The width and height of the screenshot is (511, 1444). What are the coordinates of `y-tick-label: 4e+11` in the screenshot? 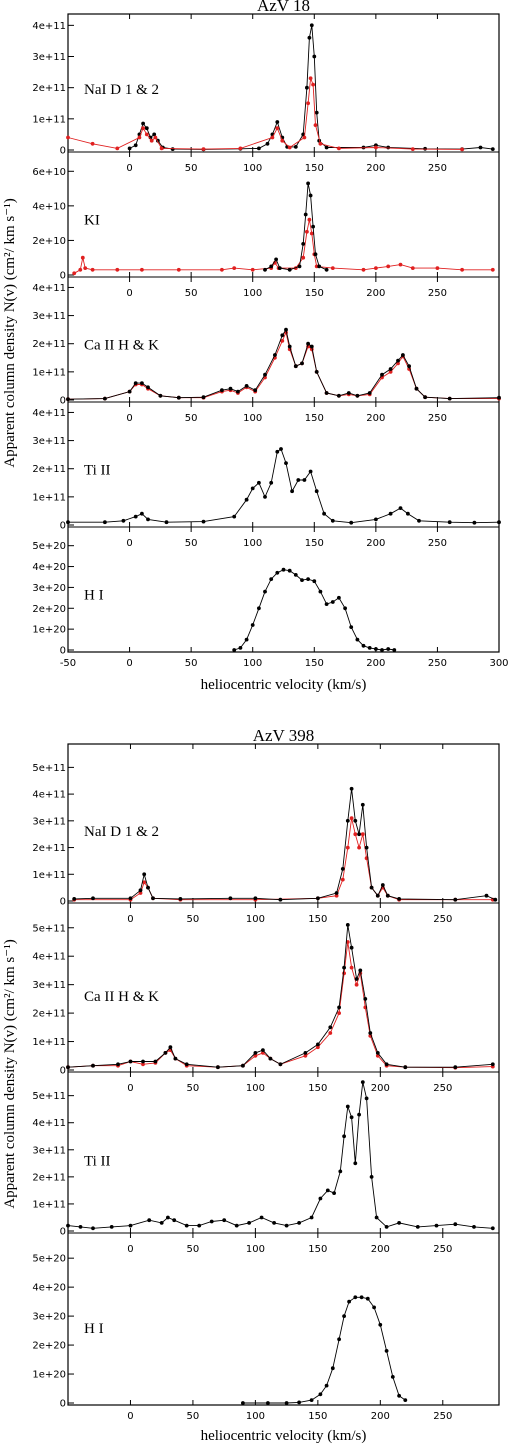 It's located at (49, 1123).